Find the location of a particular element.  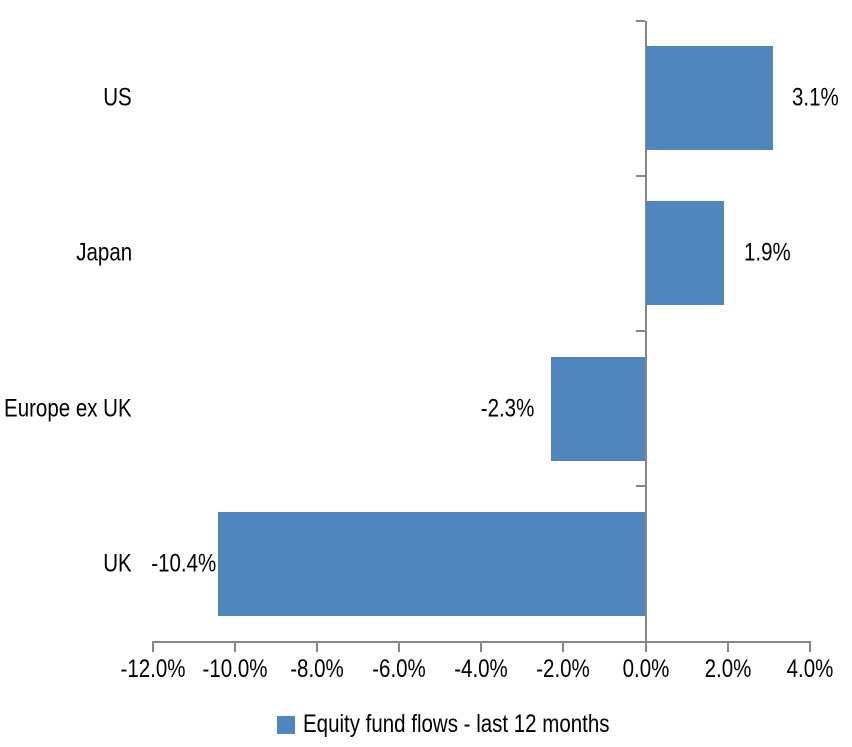

bar-uk is located at coordinates (432, 563).